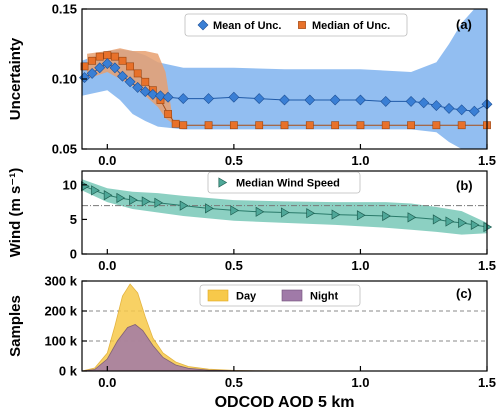 This screenshot has height=414, width=500. What do you see at coordinates (464, 24) in the screenshot?
I see `panel-a-label: (a)` at bounding box center [464, 24].